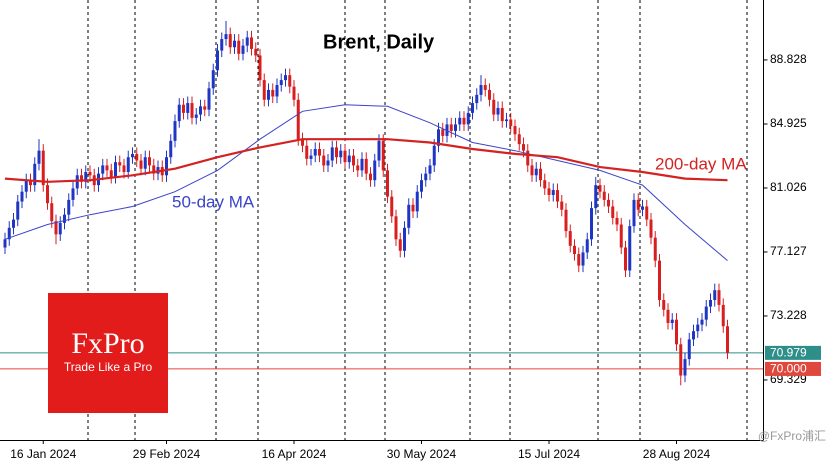  Describe the element at coordinates (788, 369) in the screenshot. I see `level-label: 70.000` at that location.